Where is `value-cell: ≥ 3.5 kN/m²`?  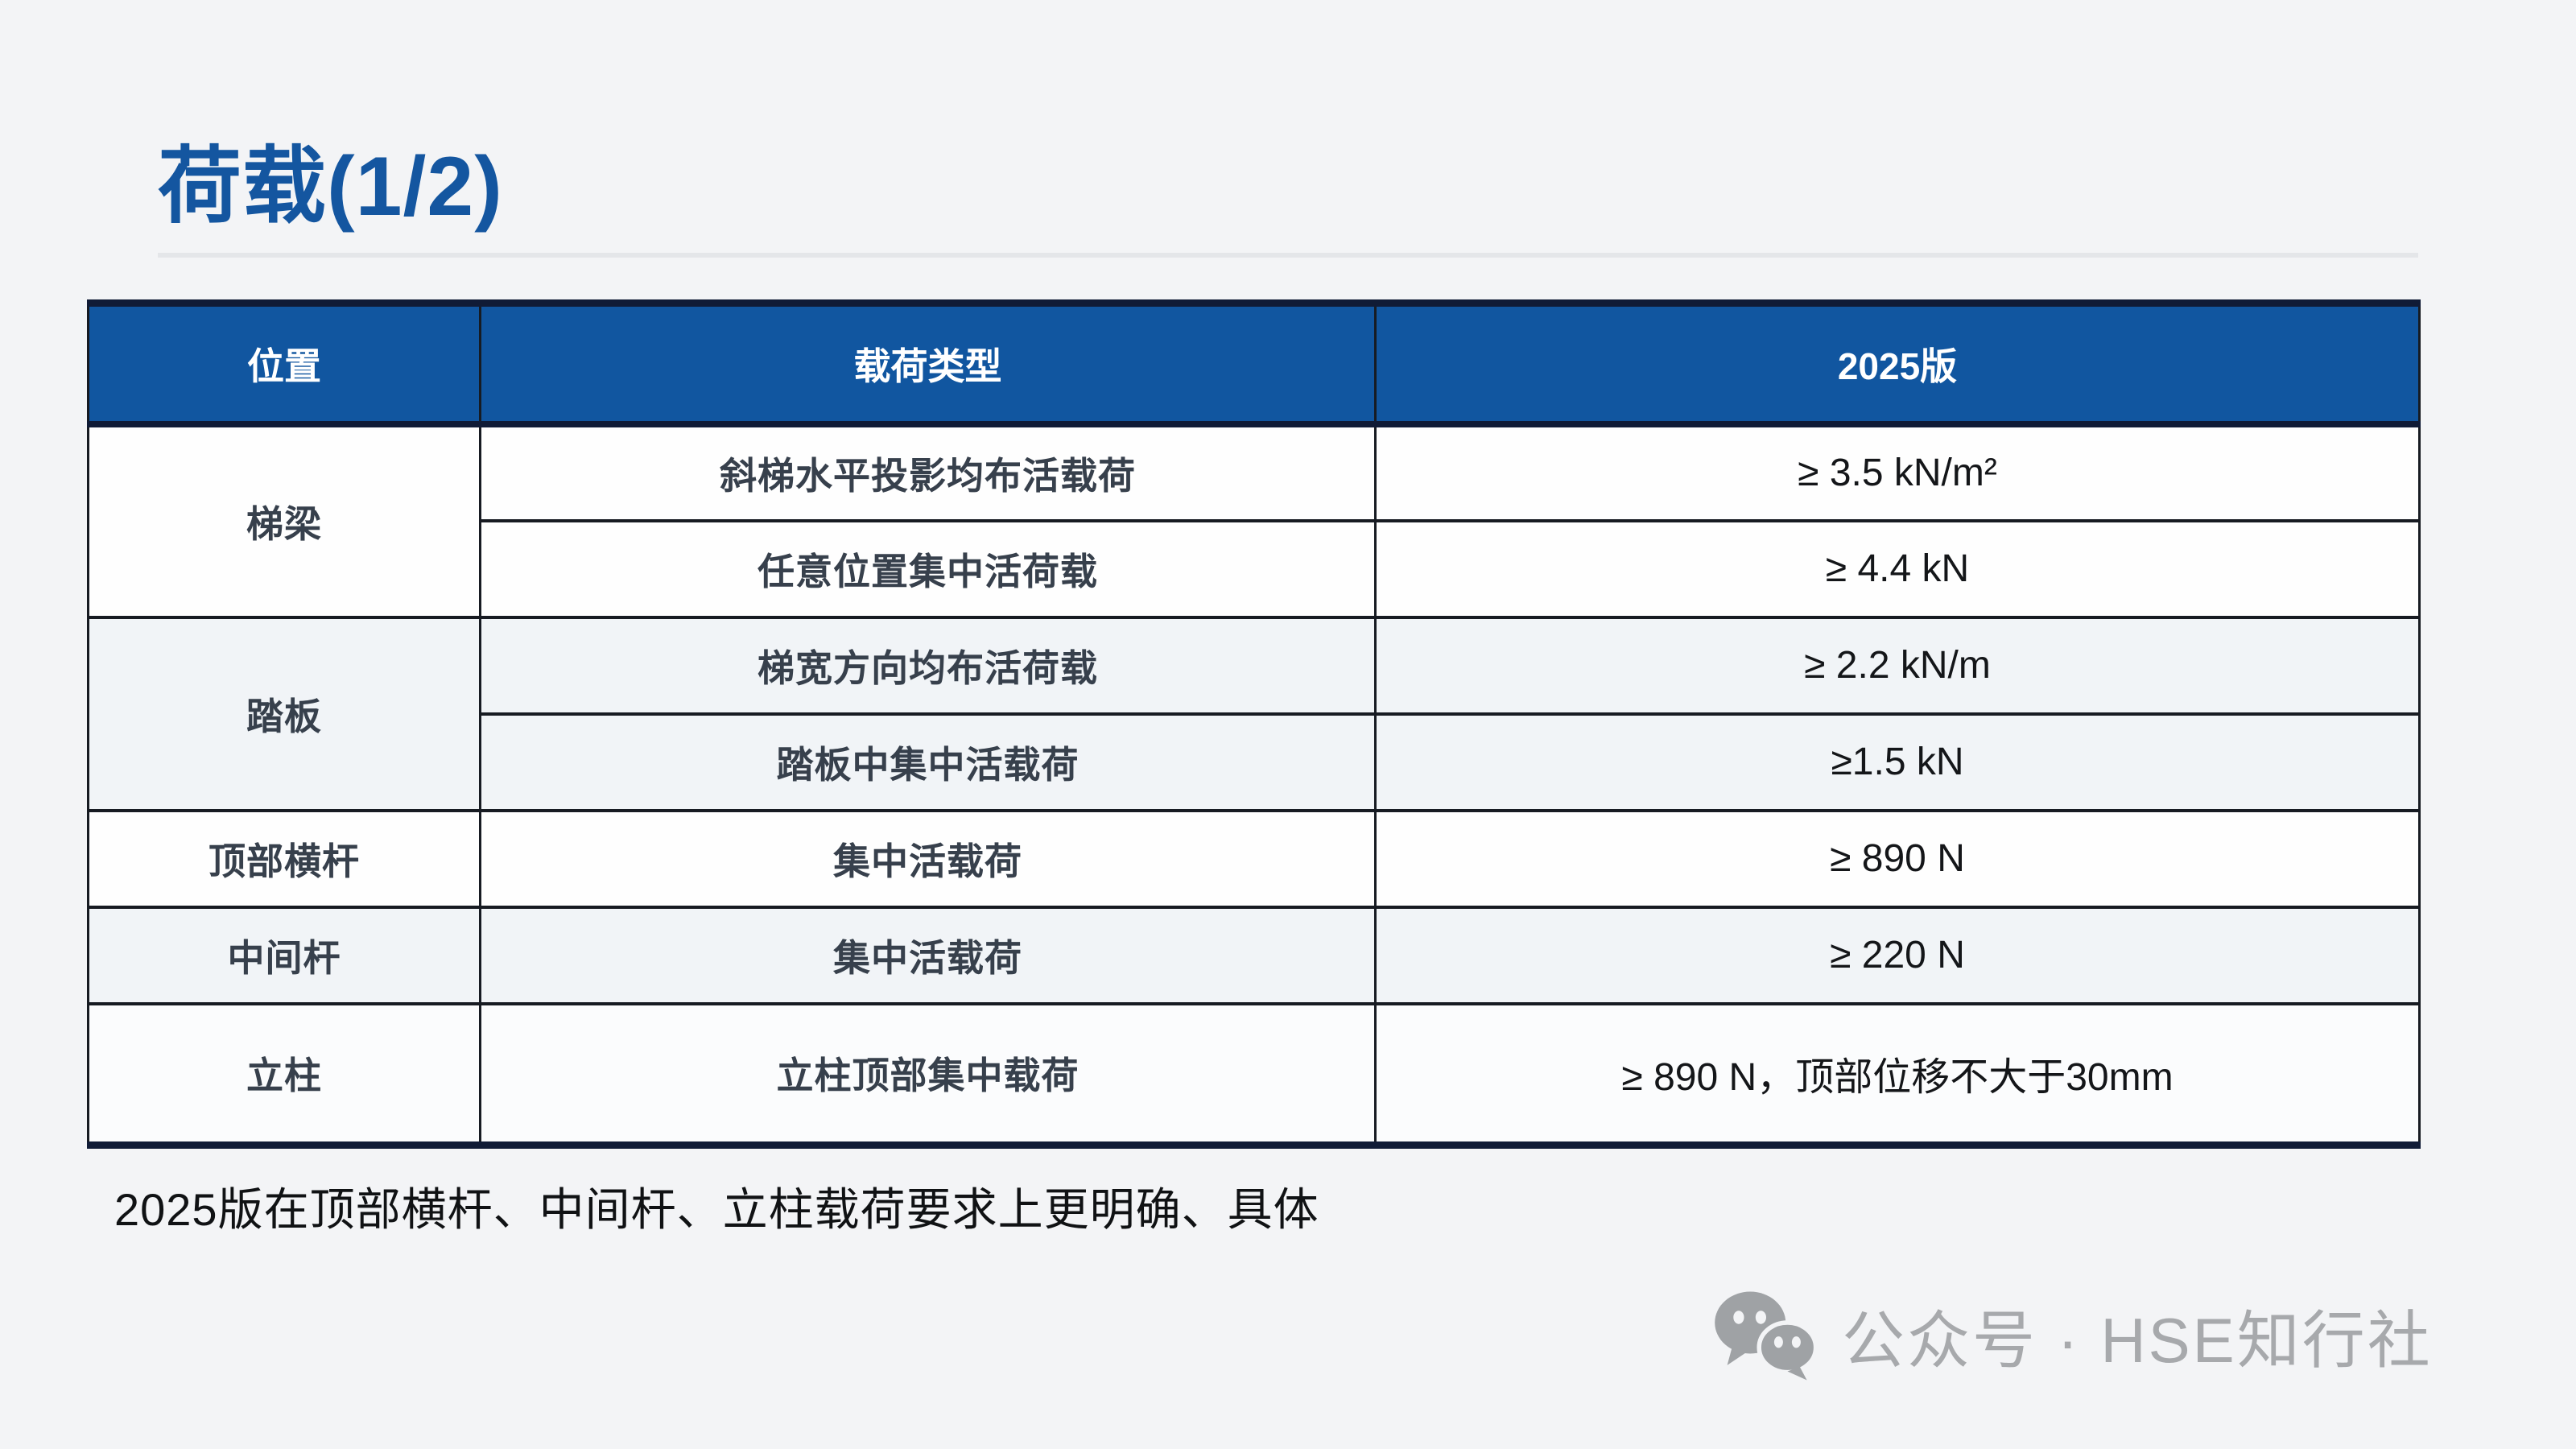
value-cell: ≥ 3.5 kN/m² is located at coordinates (1897, 472).